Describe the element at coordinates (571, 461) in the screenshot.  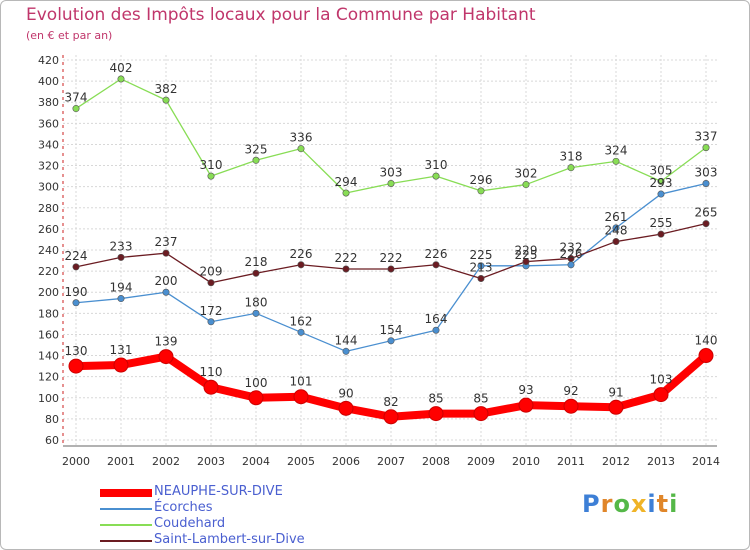
I see `x-tick-label: 2011` at that location.